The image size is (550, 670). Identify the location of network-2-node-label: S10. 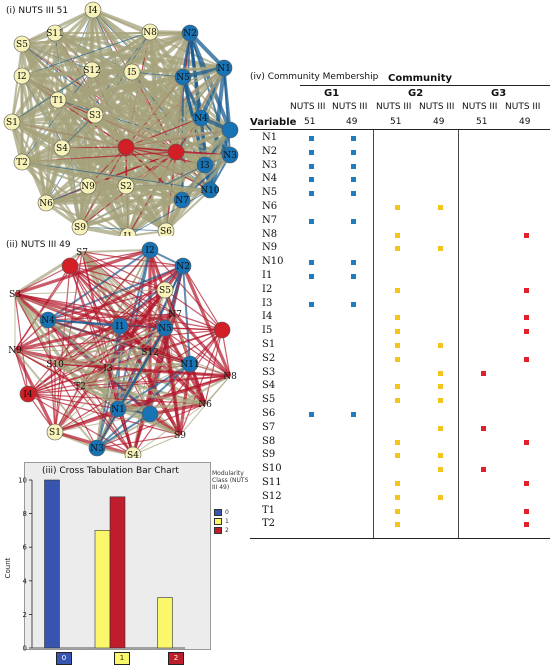
(55, 365).